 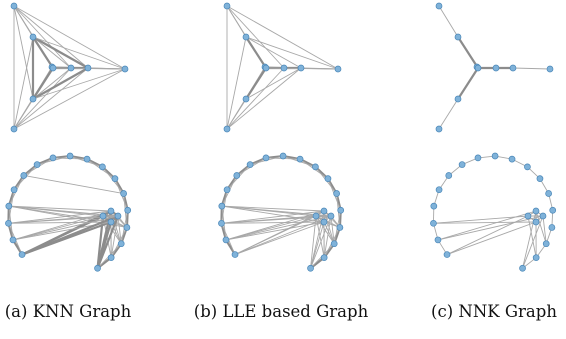 What do you see at coordinates (281, 311) in the screenshot?
I see `caption-lle-graph: (b) LLE based Graph` at bounding box center [281, 311].